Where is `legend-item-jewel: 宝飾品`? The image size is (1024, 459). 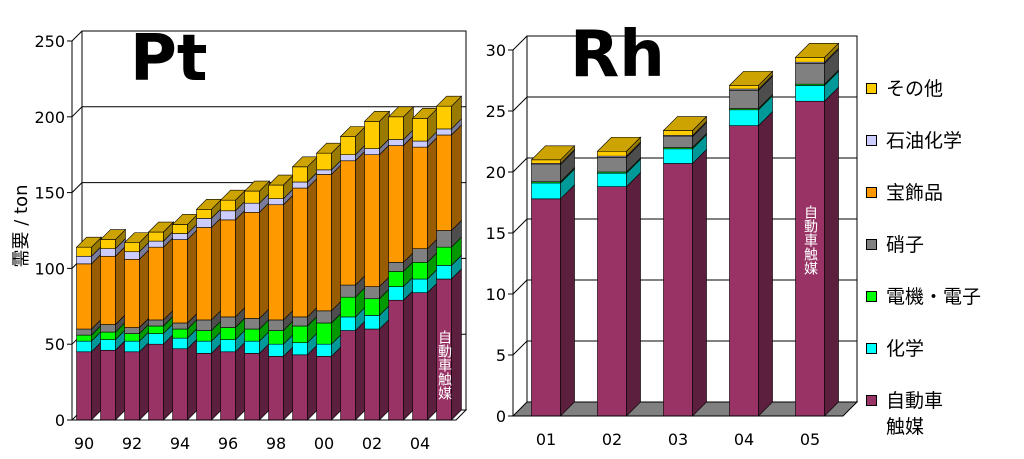
legend-item-jewel: 宝飾品 is located at coordinates (904, 193).